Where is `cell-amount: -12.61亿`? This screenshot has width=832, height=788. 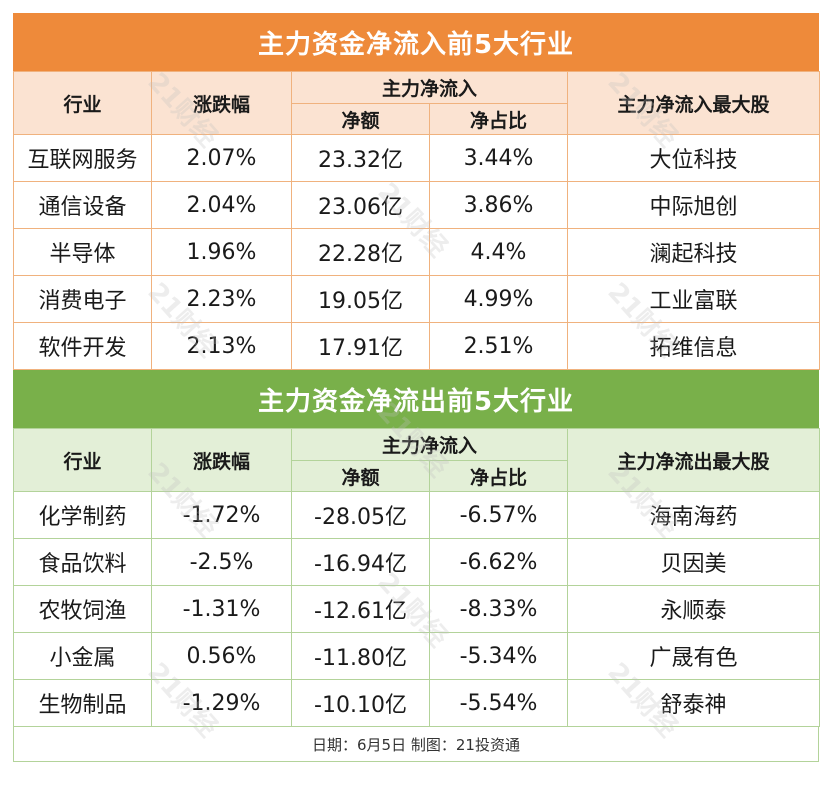 cell-amount: -12.61亿 is located at coordinates (360, 609).